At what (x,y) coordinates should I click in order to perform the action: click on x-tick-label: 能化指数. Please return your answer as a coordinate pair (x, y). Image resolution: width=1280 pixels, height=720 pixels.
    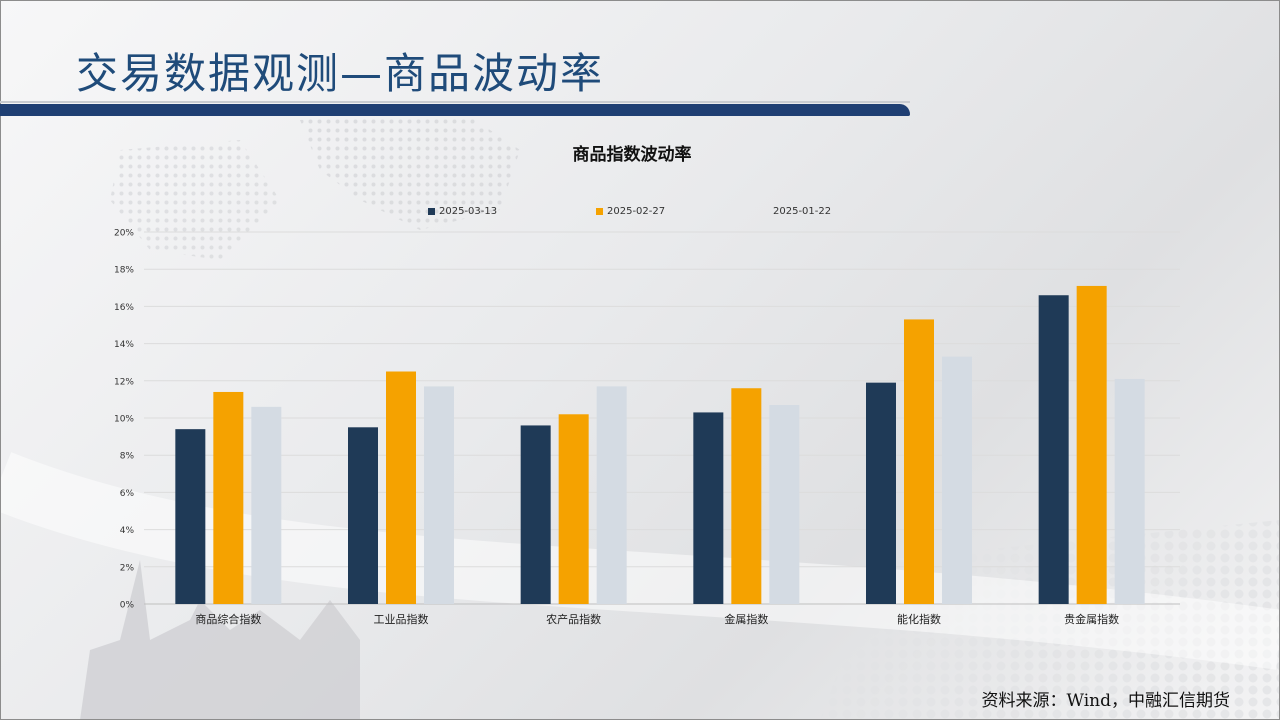
    Looking at the image, I should click on (919, 619).